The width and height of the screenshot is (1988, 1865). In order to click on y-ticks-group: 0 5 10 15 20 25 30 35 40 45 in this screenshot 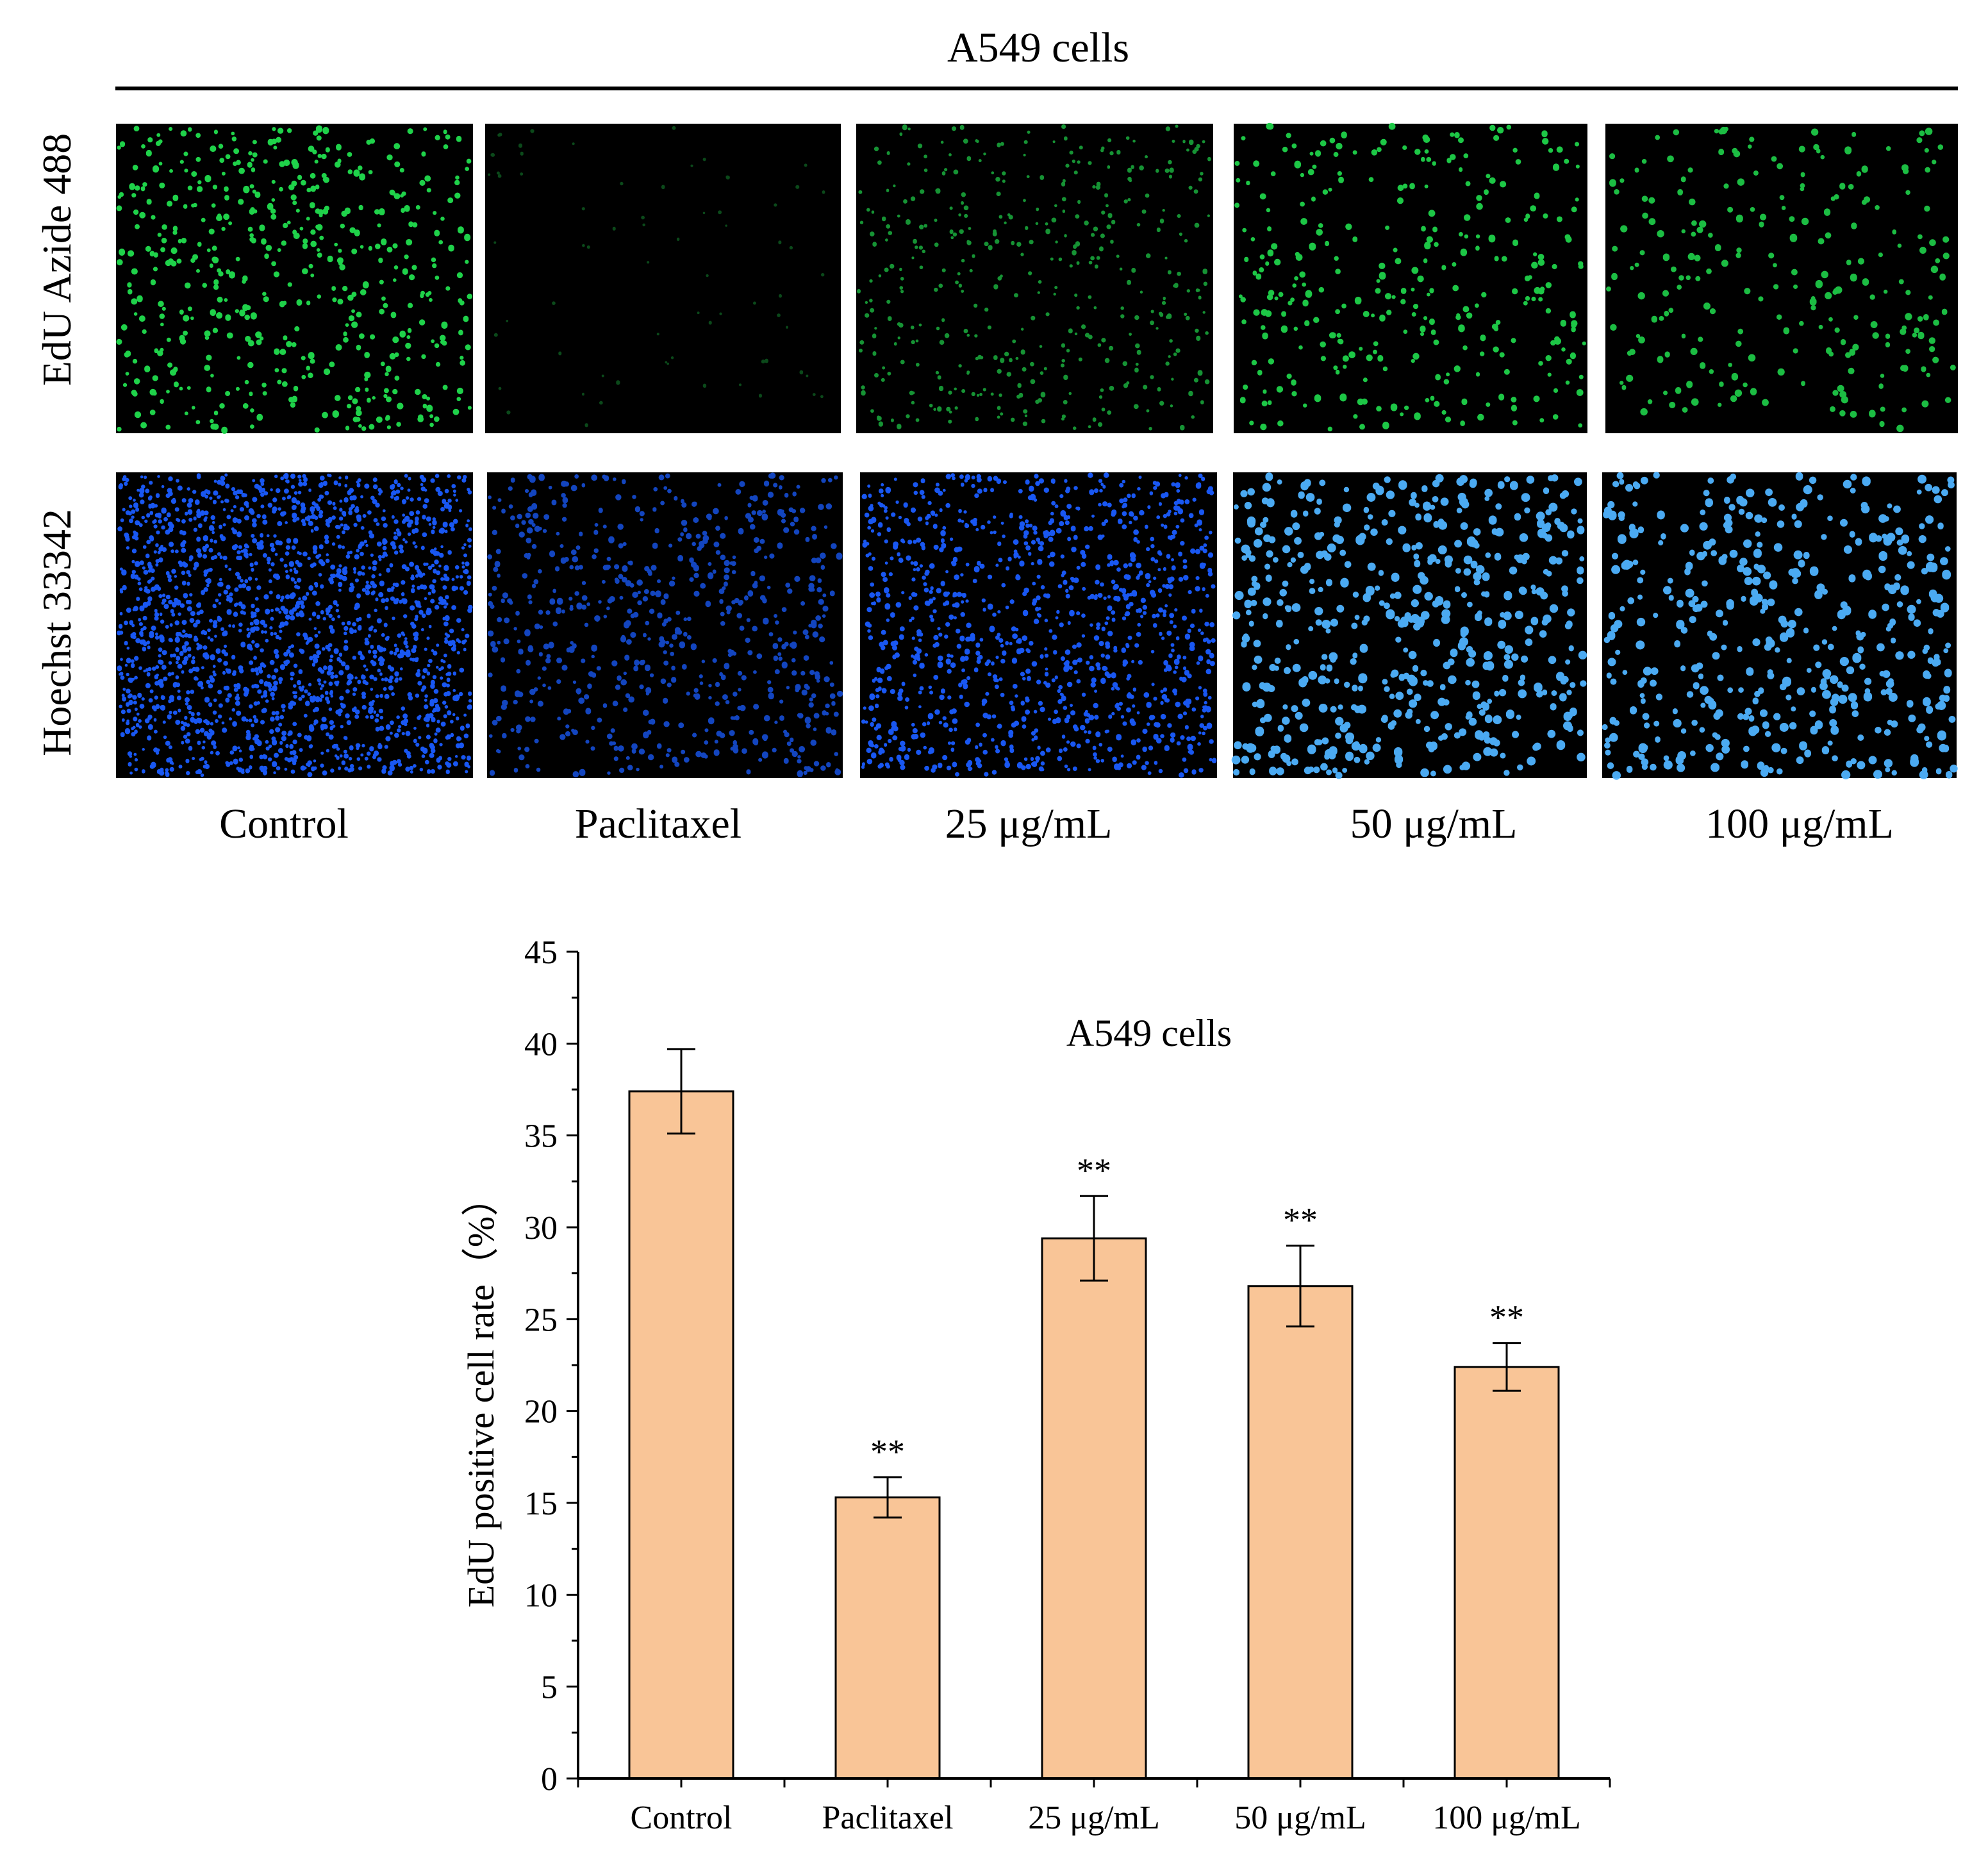, I will do `click(551, 1366)`.